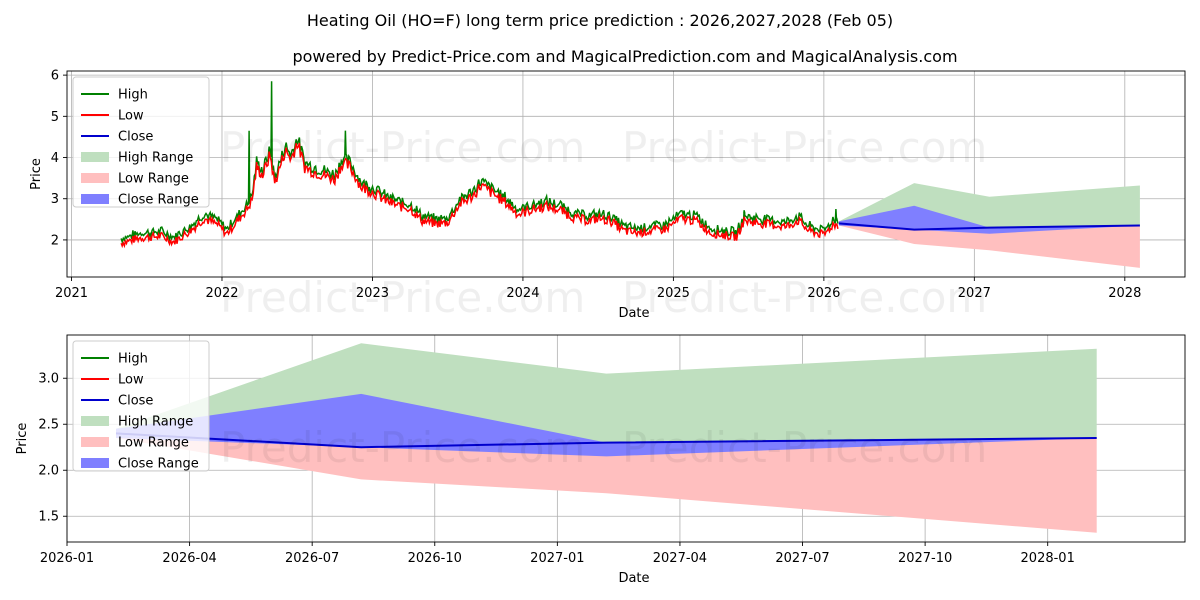 The height and width of the screenshot is (600, 1200). Describe the element at coordinates (55, 240) in the screenshot. I see `y-tick-label: 2` at that location.